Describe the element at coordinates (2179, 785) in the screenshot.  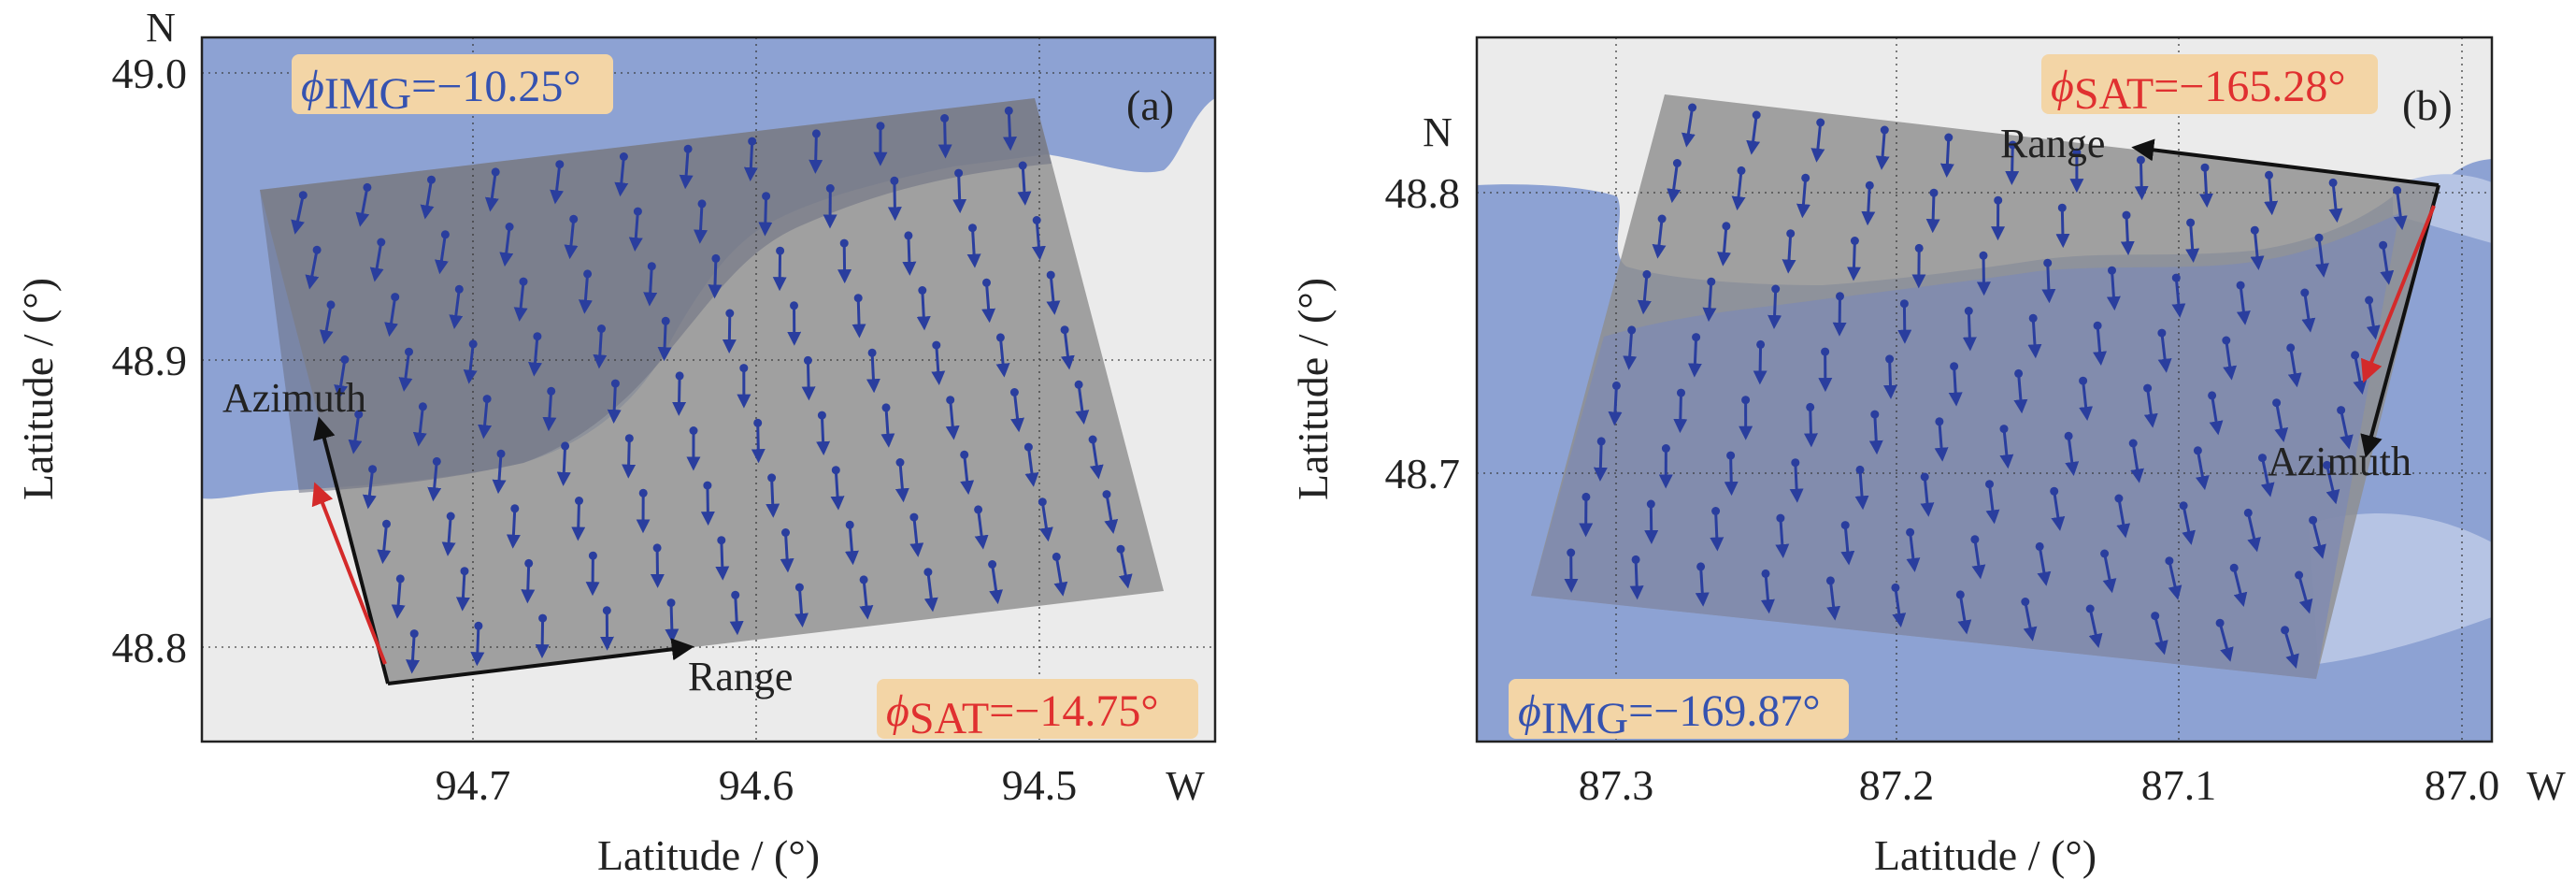
I see `xtick-label: 87.1` at that location.